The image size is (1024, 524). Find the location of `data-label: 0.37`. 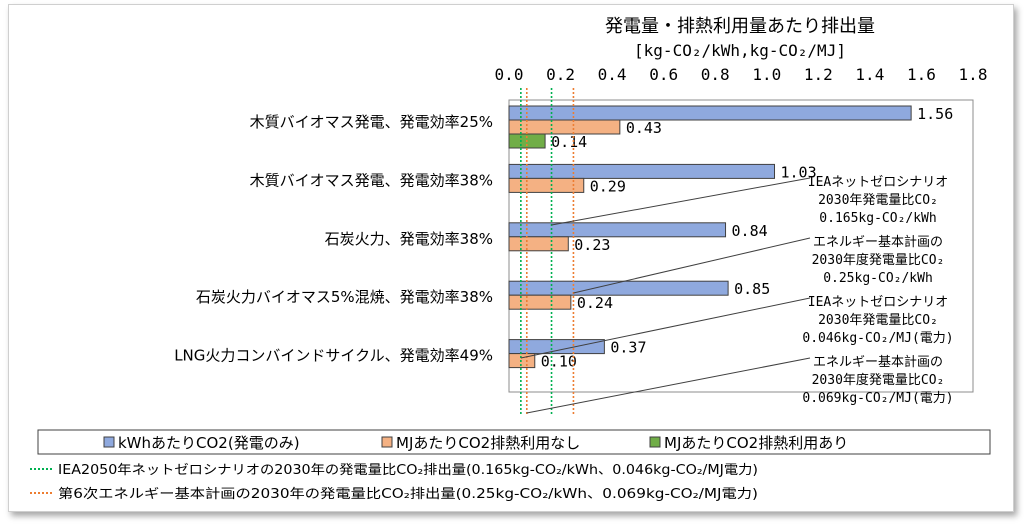

data-label: 0.37 is located at coordinates (628, 348).